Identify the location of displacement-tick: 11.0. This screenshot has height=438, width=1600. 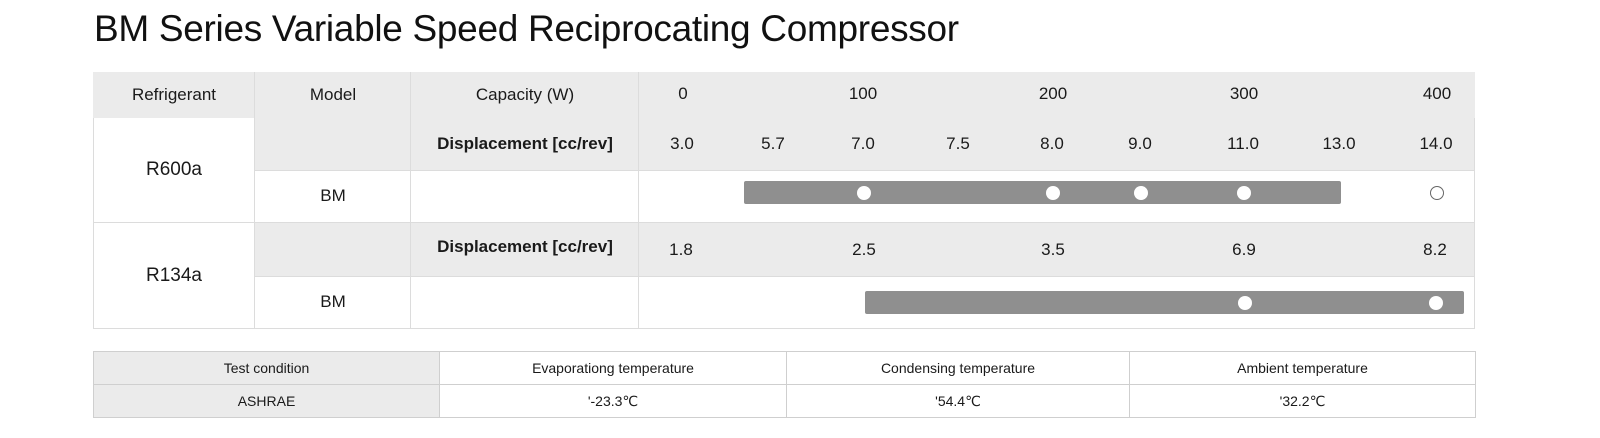
(1243, 143).